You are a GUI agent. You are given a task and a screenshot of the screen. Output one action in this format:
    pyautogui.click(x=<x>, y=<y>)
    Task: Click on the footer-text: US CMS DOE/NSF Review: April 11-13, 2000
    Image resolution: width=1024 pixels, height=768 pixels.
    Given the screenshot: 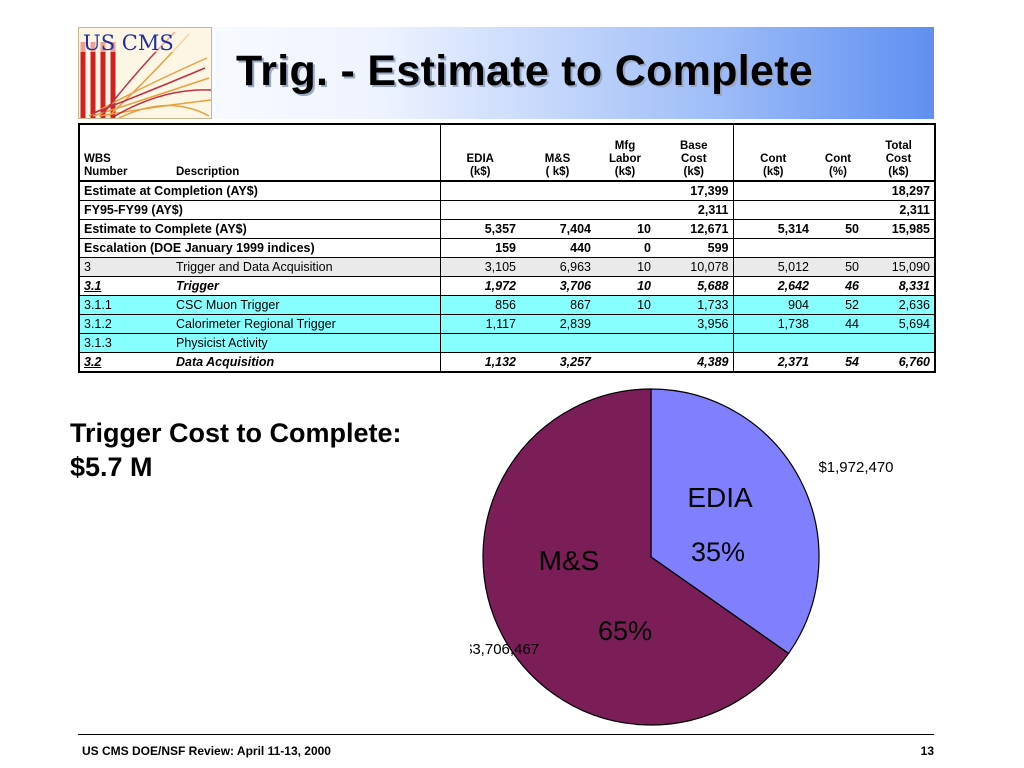 What is the action you would take?
    pyautogui.click(x=206, y=751)
    